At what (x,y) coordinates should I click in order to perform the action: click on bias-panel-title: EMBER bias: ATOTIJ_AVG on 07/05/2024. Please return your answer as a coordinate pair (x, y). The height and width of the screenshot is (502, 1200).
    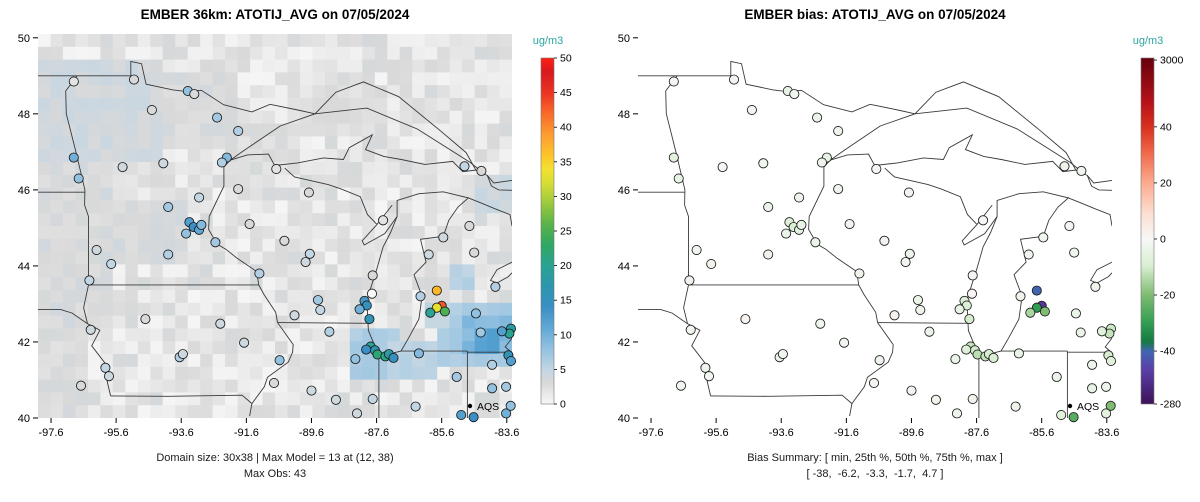
    Looking at the image, I should click on (875, 14).